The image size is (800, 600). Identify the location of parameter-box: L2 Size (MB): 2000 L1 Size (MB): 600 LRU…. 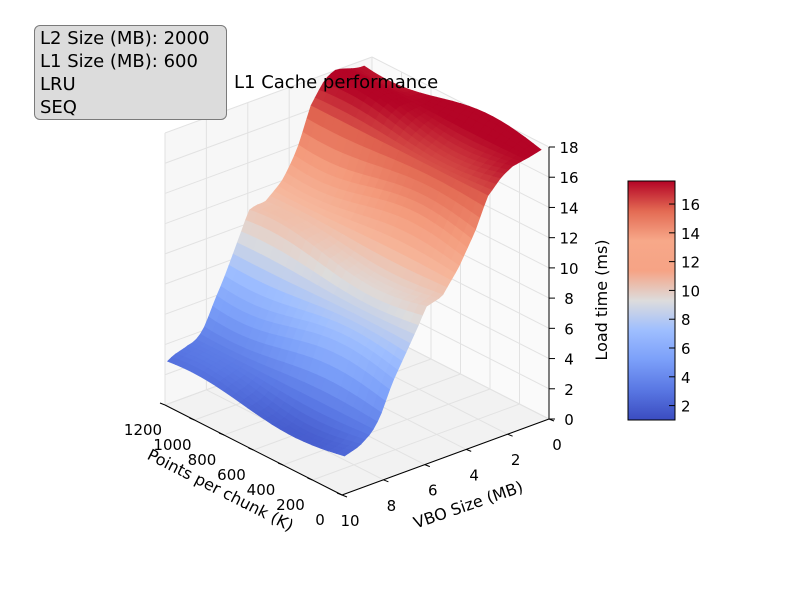
(130, 72).